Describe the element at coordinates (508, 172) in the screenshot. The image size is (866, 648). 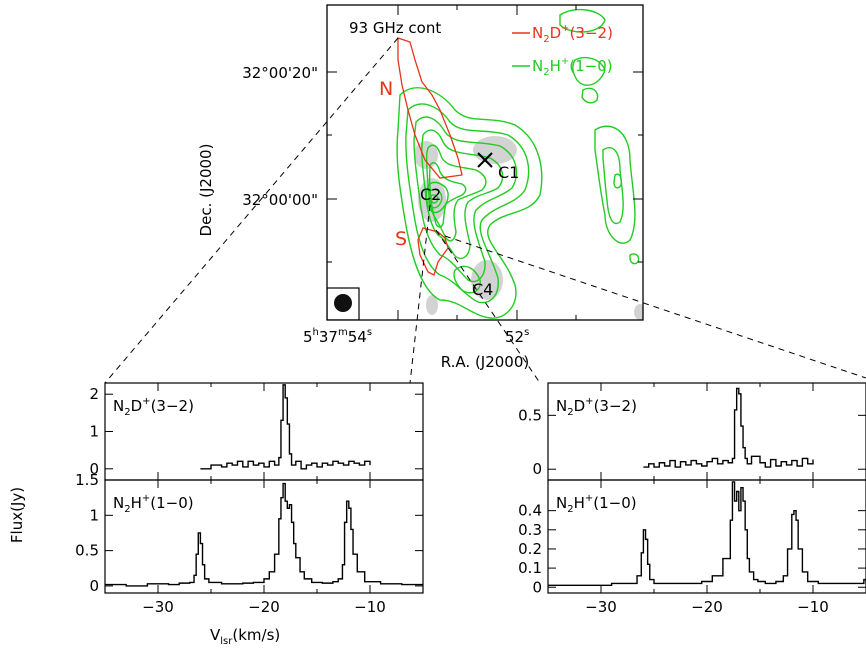
I see `source-c1-label: C1` at that location.